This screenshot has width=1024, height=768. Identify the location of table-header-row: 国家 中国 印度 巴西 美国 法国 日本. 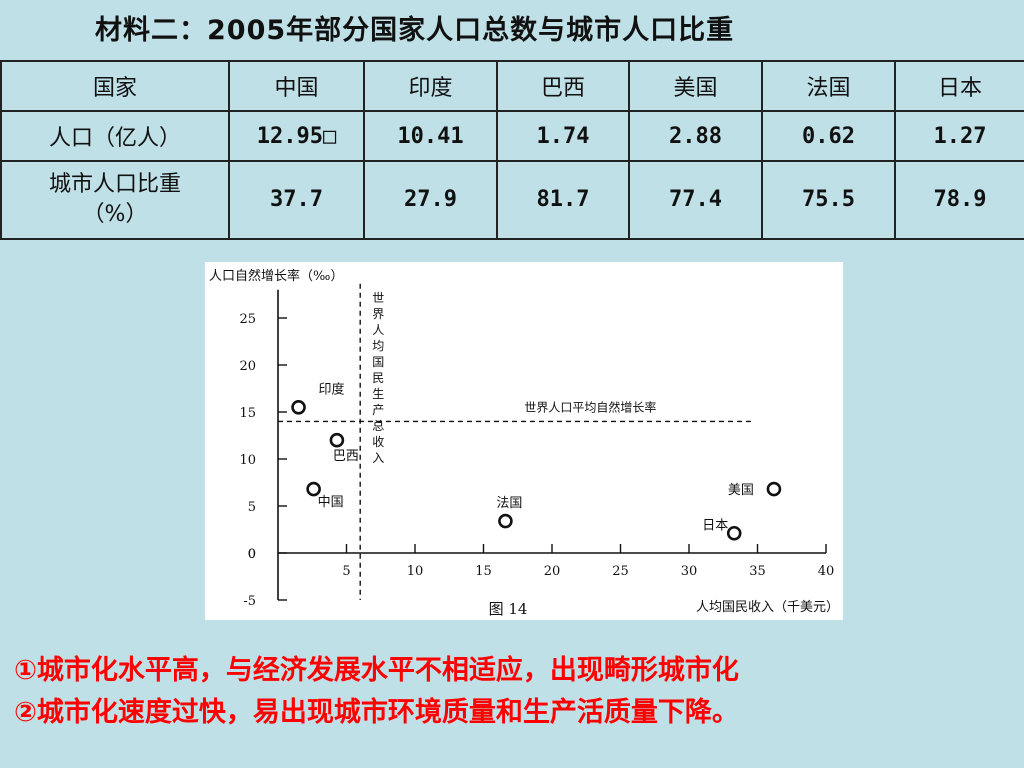
(512, 86).